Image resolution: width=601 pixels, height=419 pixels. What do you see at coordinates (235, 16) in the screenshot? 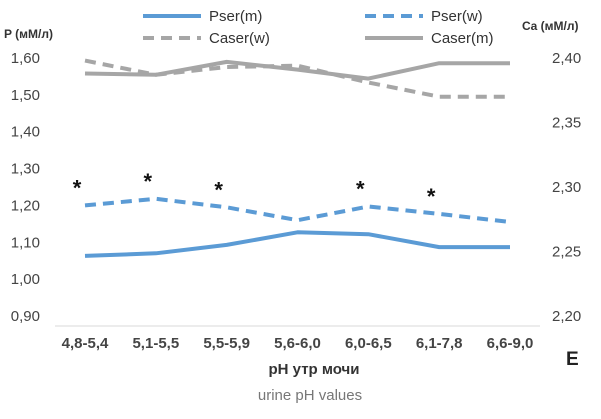
I see `legend-label: Pser(m)` at bounding box center [235, 16].